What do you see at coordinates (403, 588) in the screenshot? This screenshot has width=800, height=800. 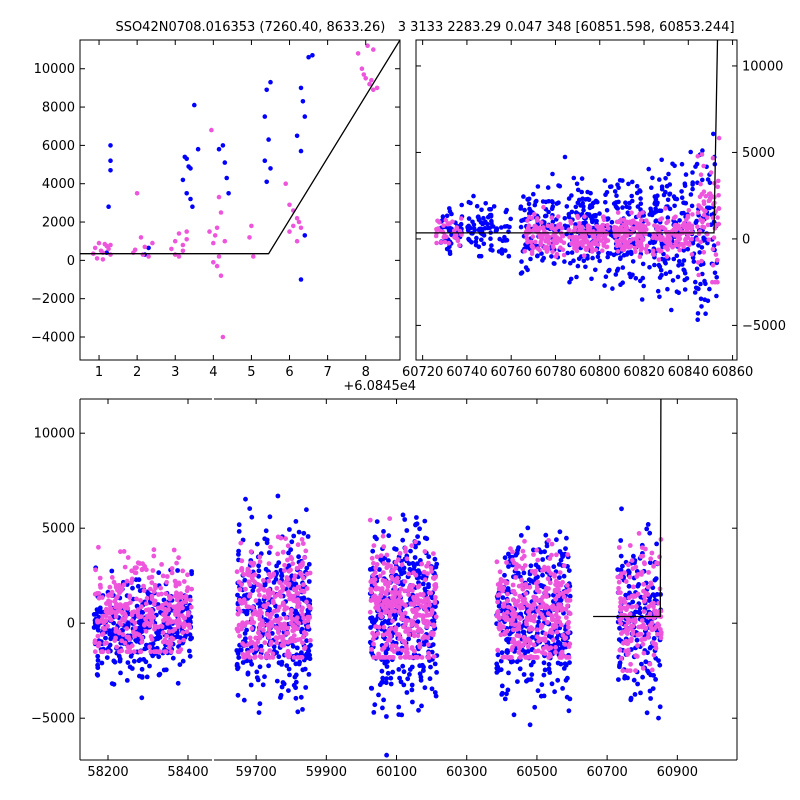 I see `season-cluster` at bounding box center [403, 588].